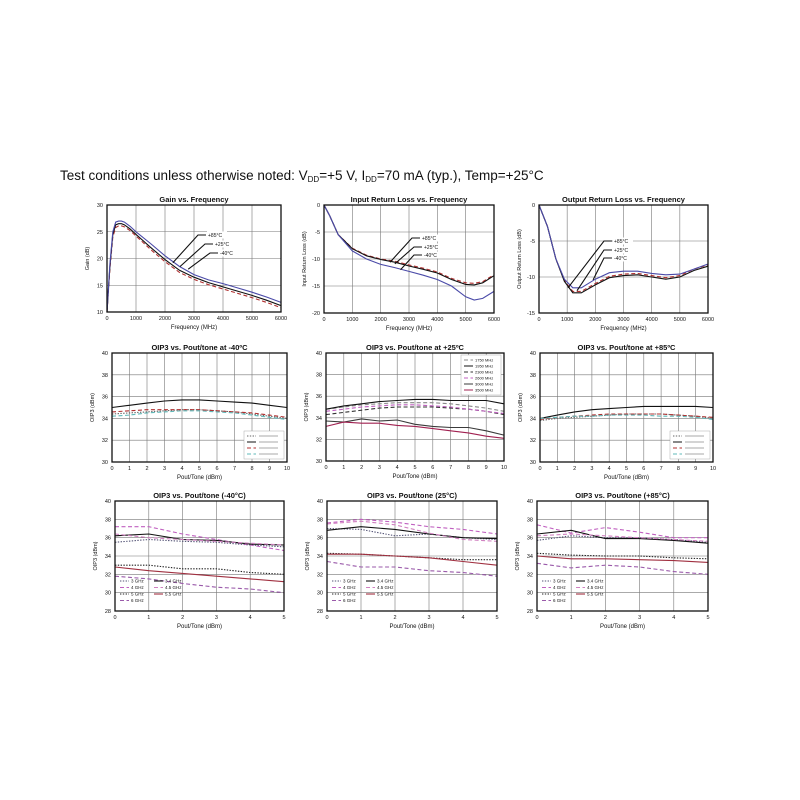 Image resolution: width=800 pixels, height=800 pixels. Describe the element at coordinates (350, 600) in the screenshot. I see `legend-label: 6 GHz` at that location.